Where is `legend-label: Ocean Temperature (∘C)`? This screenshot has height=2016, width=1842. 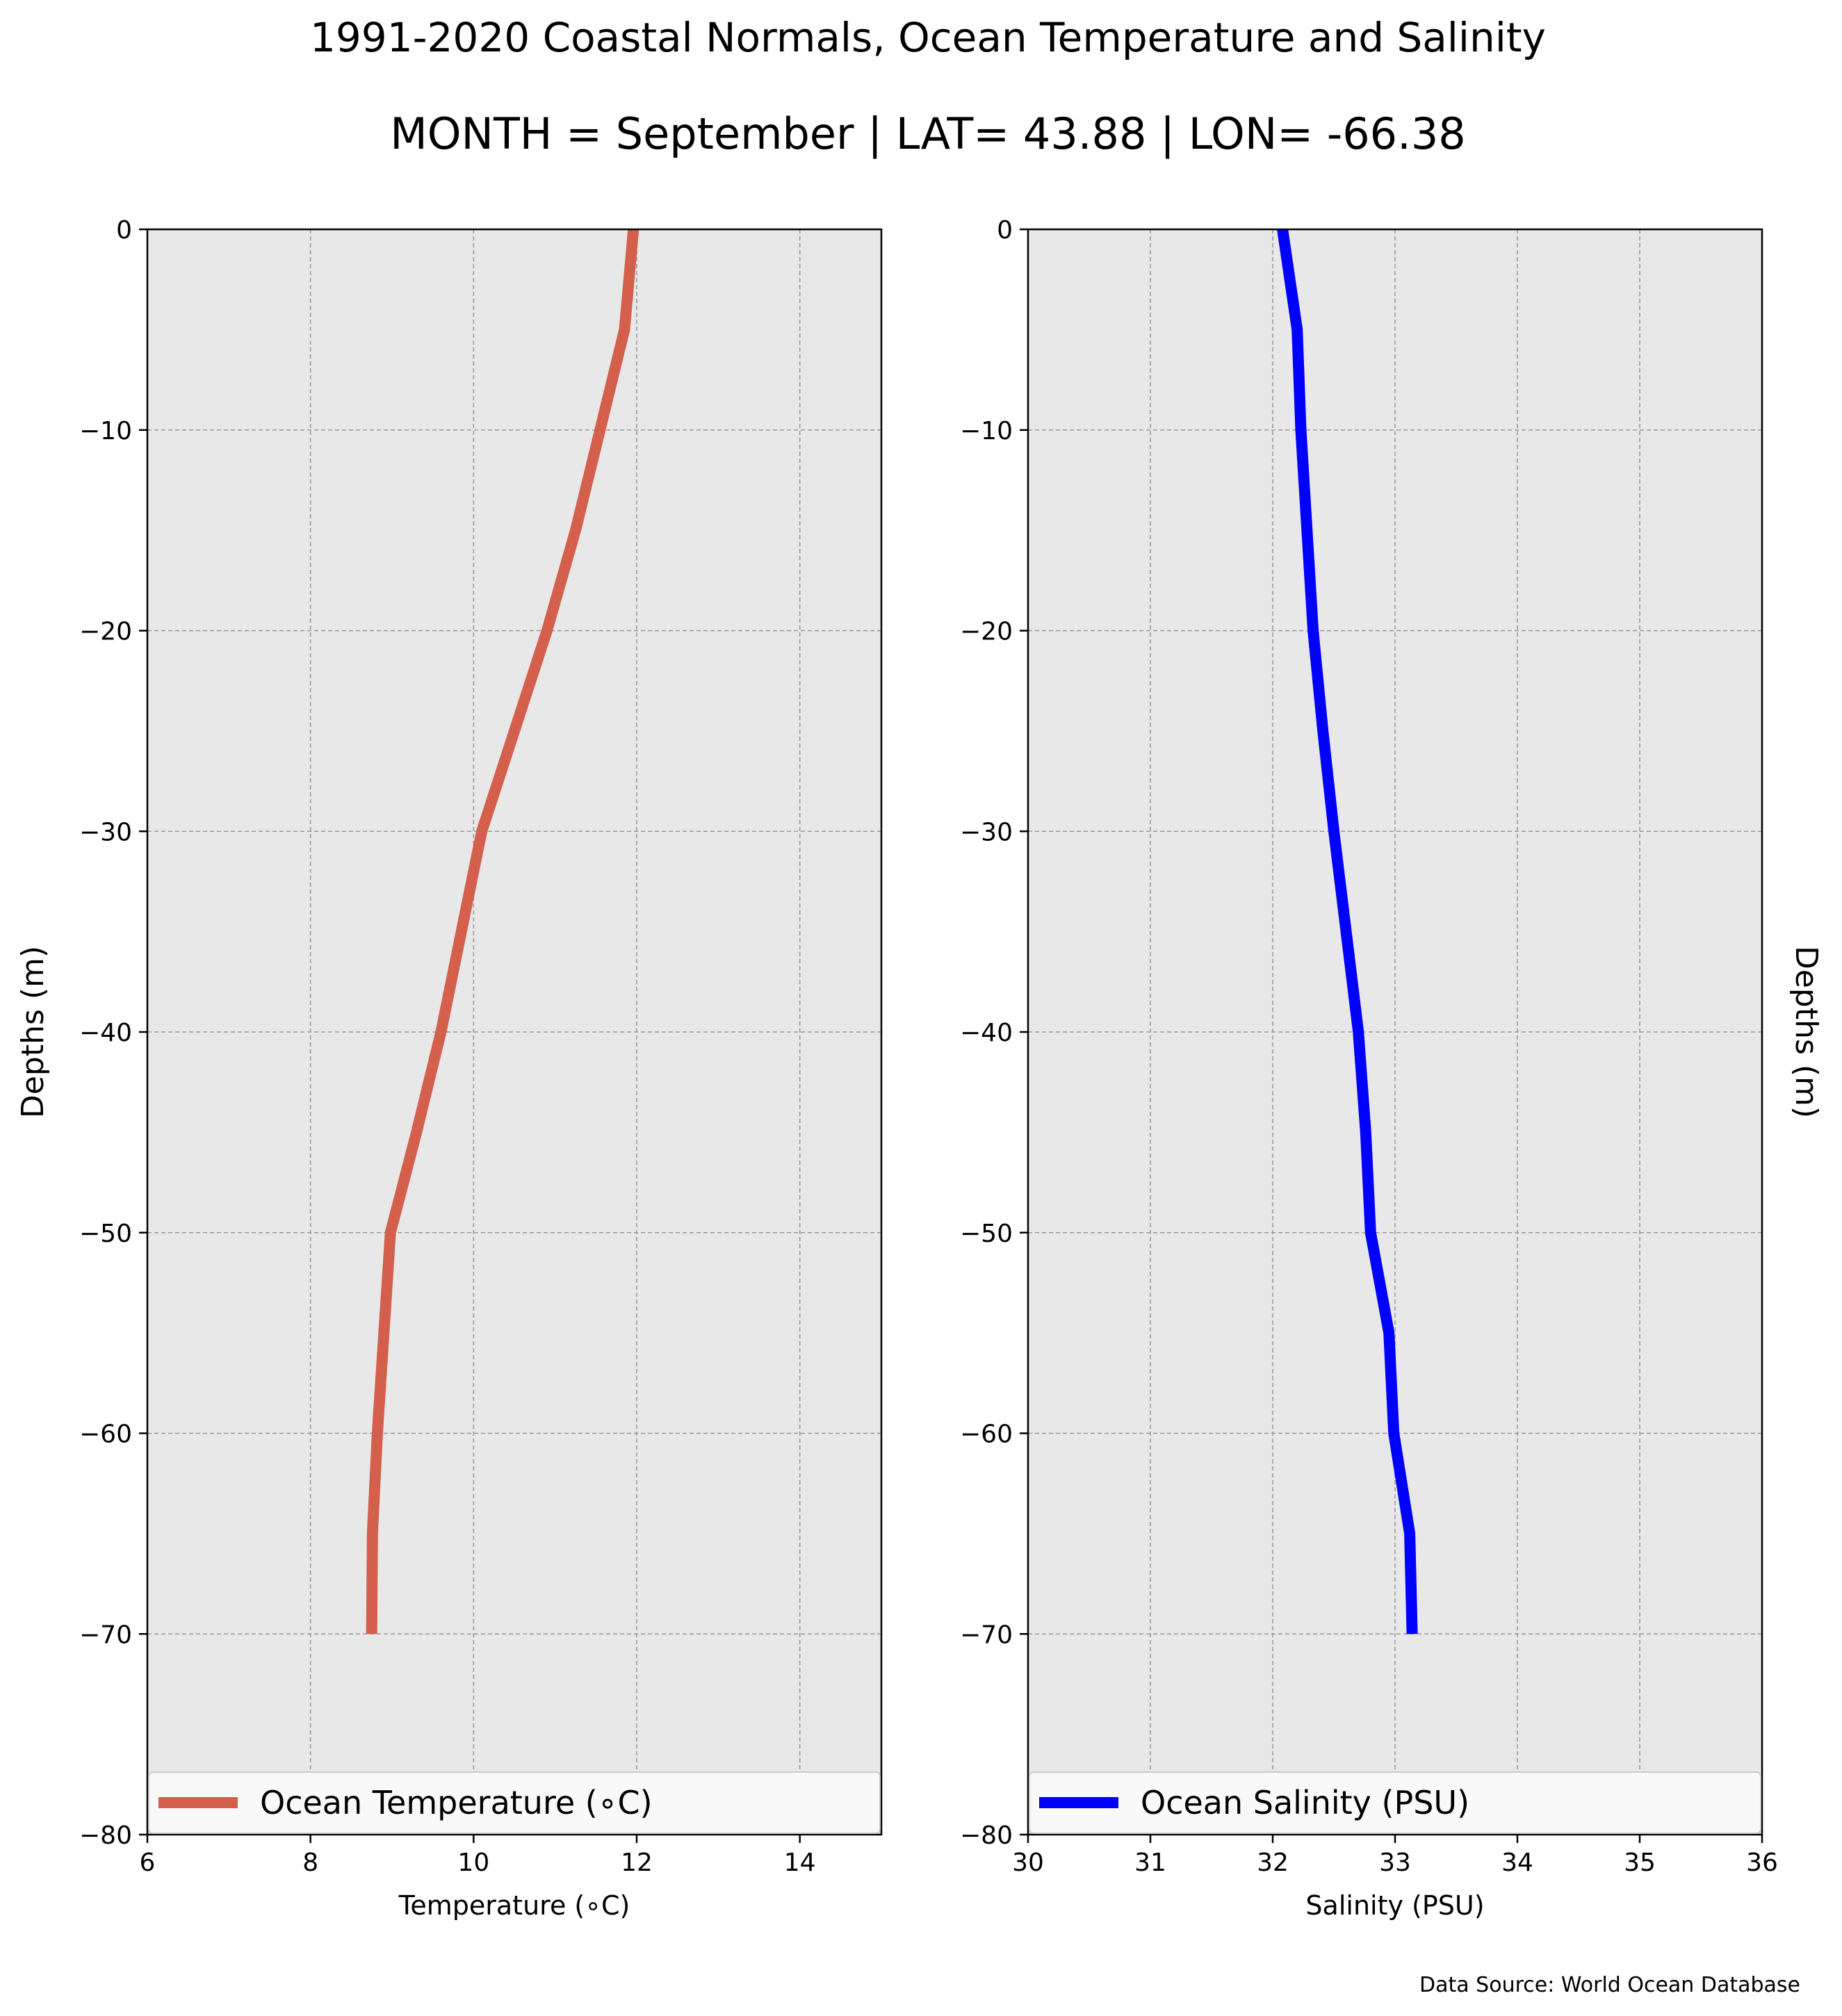 legend-label: Ocean Temperature (∘C) is located at coordinates (456, 1803).